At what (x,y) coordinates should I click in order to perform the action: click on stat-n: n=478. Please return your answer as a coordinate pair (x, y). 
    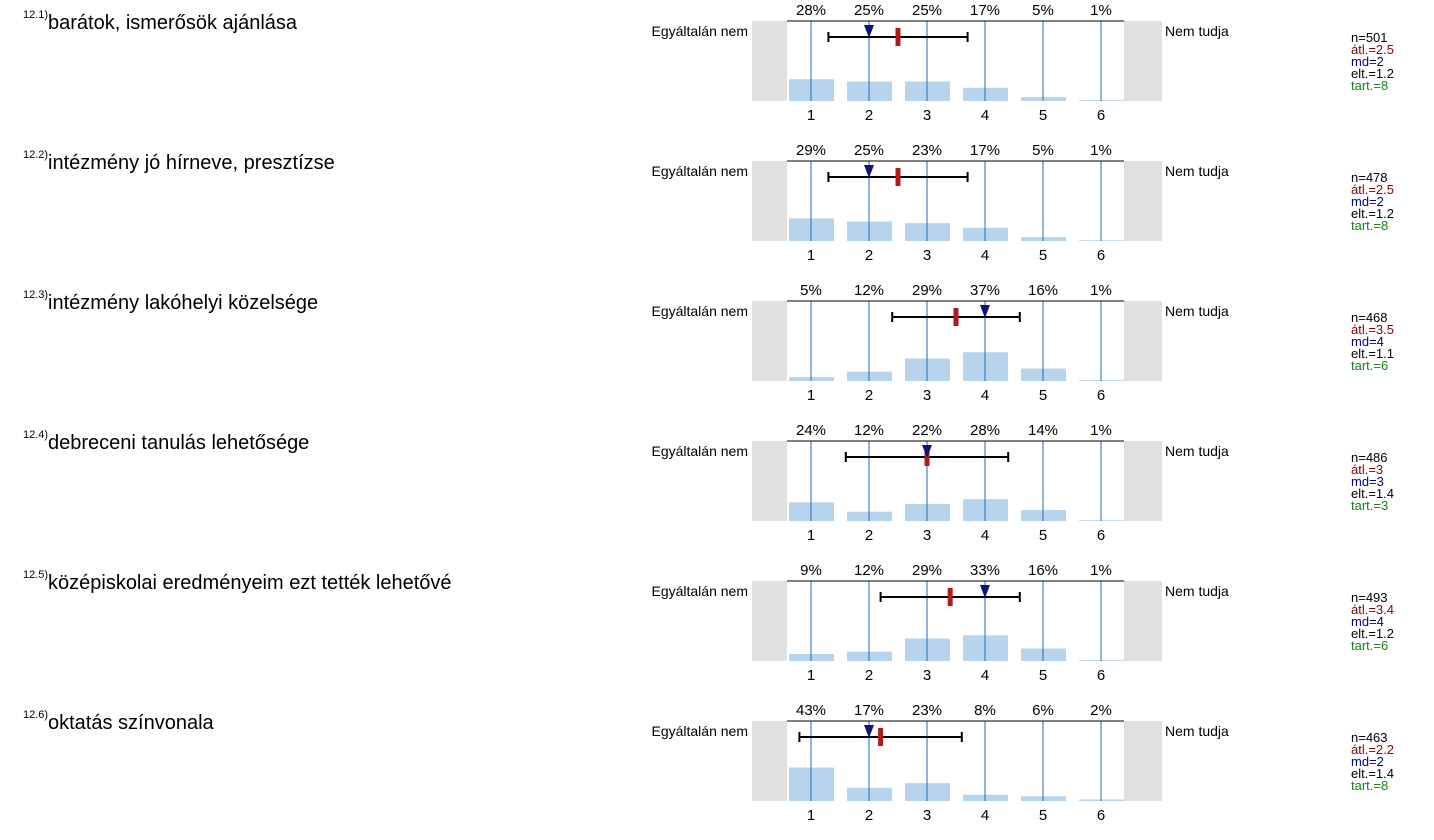
    Looking at the image, I should click on (1369, 177).